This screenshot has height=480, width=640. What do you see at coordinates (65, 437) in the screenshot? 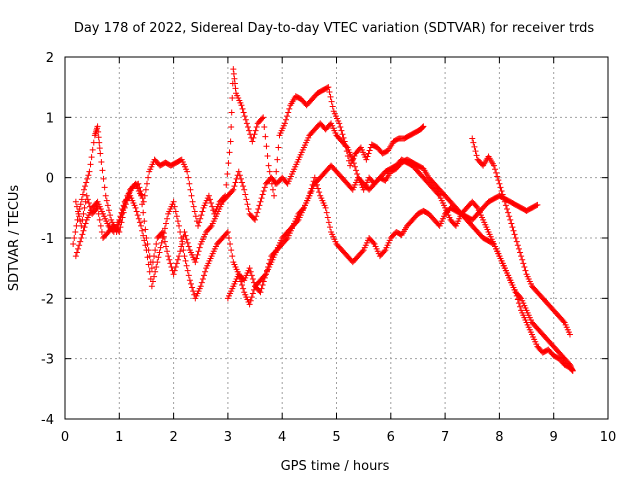
I see `x-tick-label: 0` at bounding box center [65, 437].